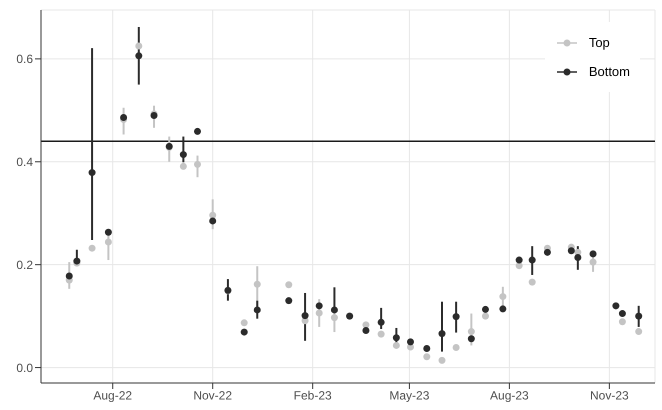 The image size is (662, 410). What do you see at coordinates (212, 395) in the screenshot?
I see `x-tick-label: Nov-22` at bounding box center [212, 395].